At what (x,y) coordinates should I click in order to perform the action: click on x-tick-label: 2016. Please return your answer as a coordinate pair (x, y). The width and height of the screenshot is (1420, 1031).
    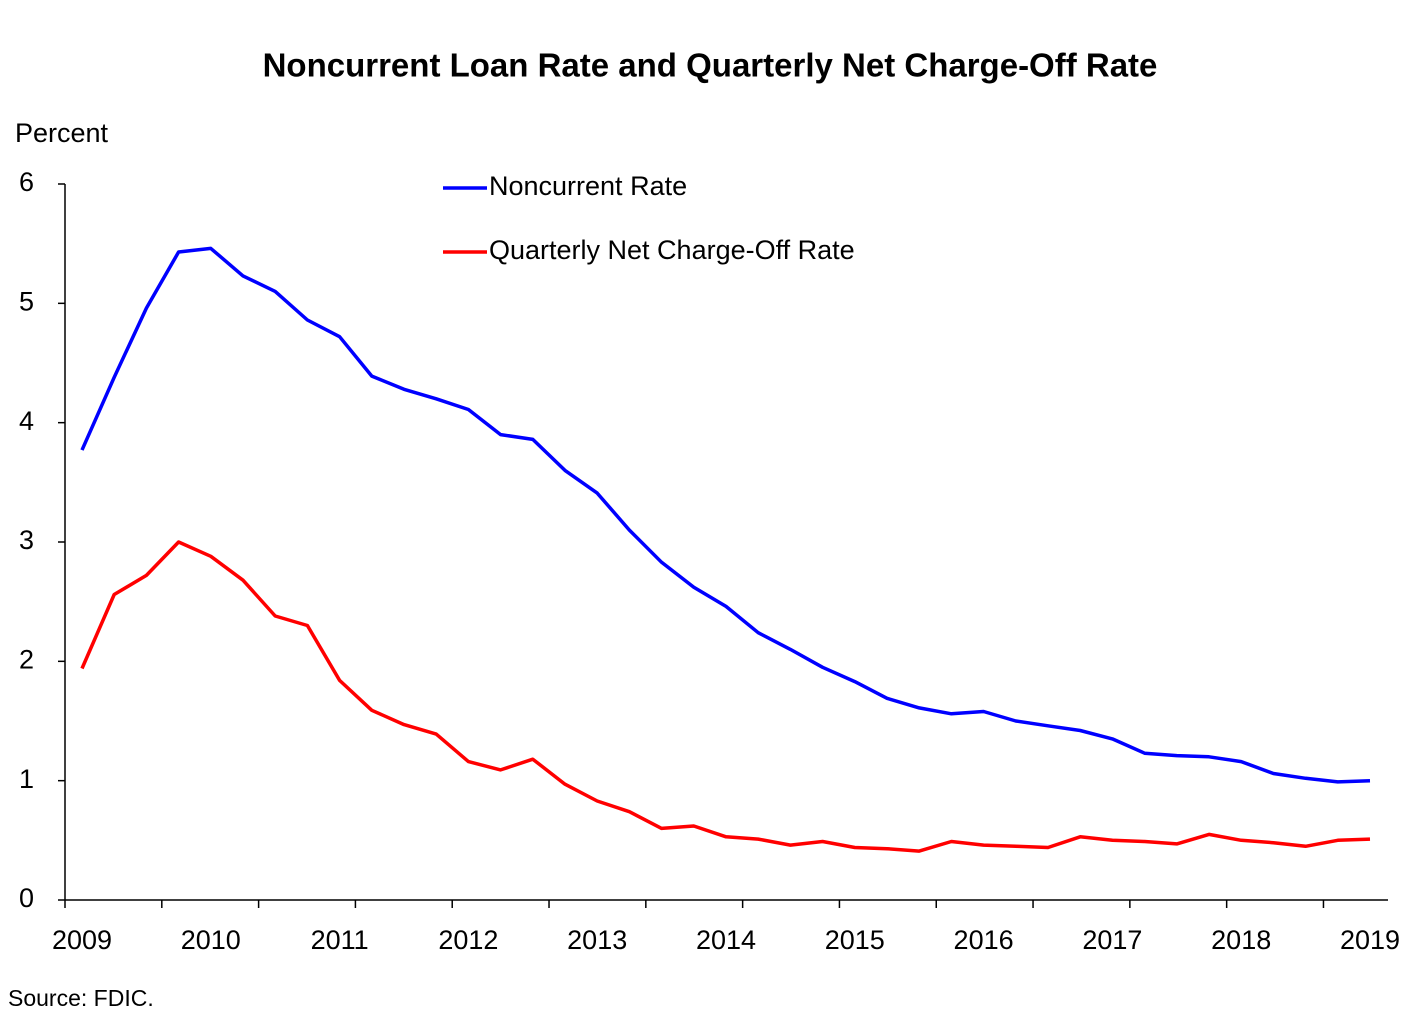
    Looking at the image, I should click on (984, 940).